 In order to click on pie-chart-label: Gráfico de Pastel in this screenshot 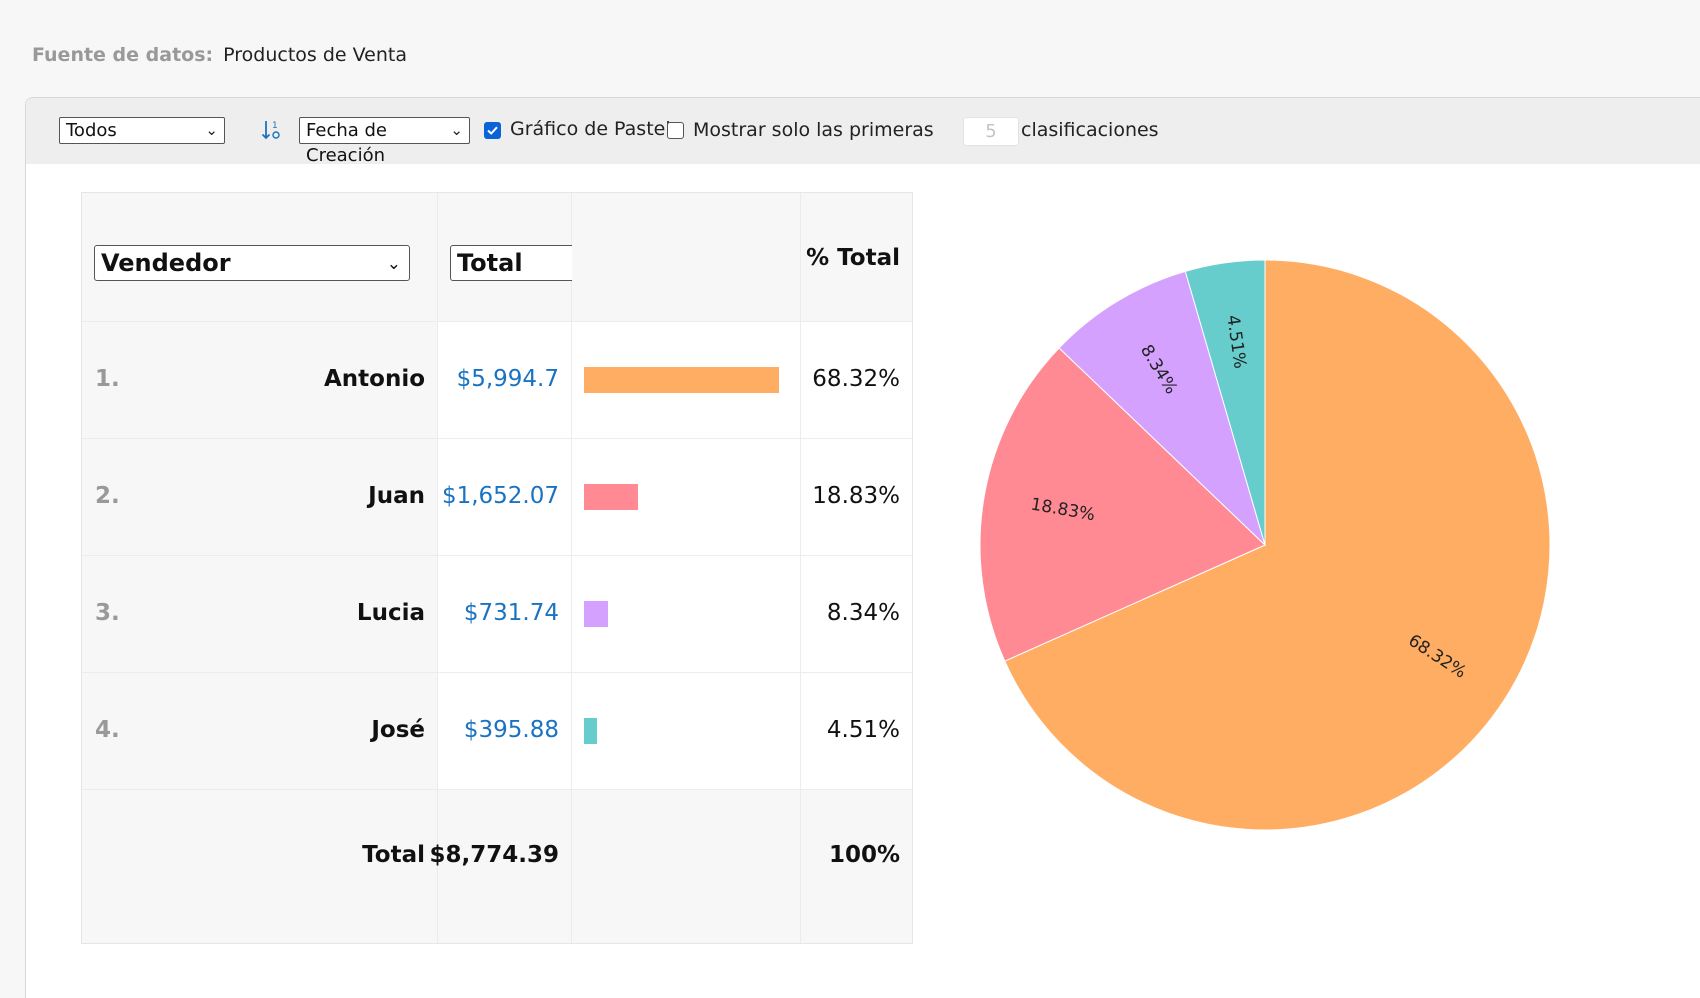, I will do `click(590, 129)`.